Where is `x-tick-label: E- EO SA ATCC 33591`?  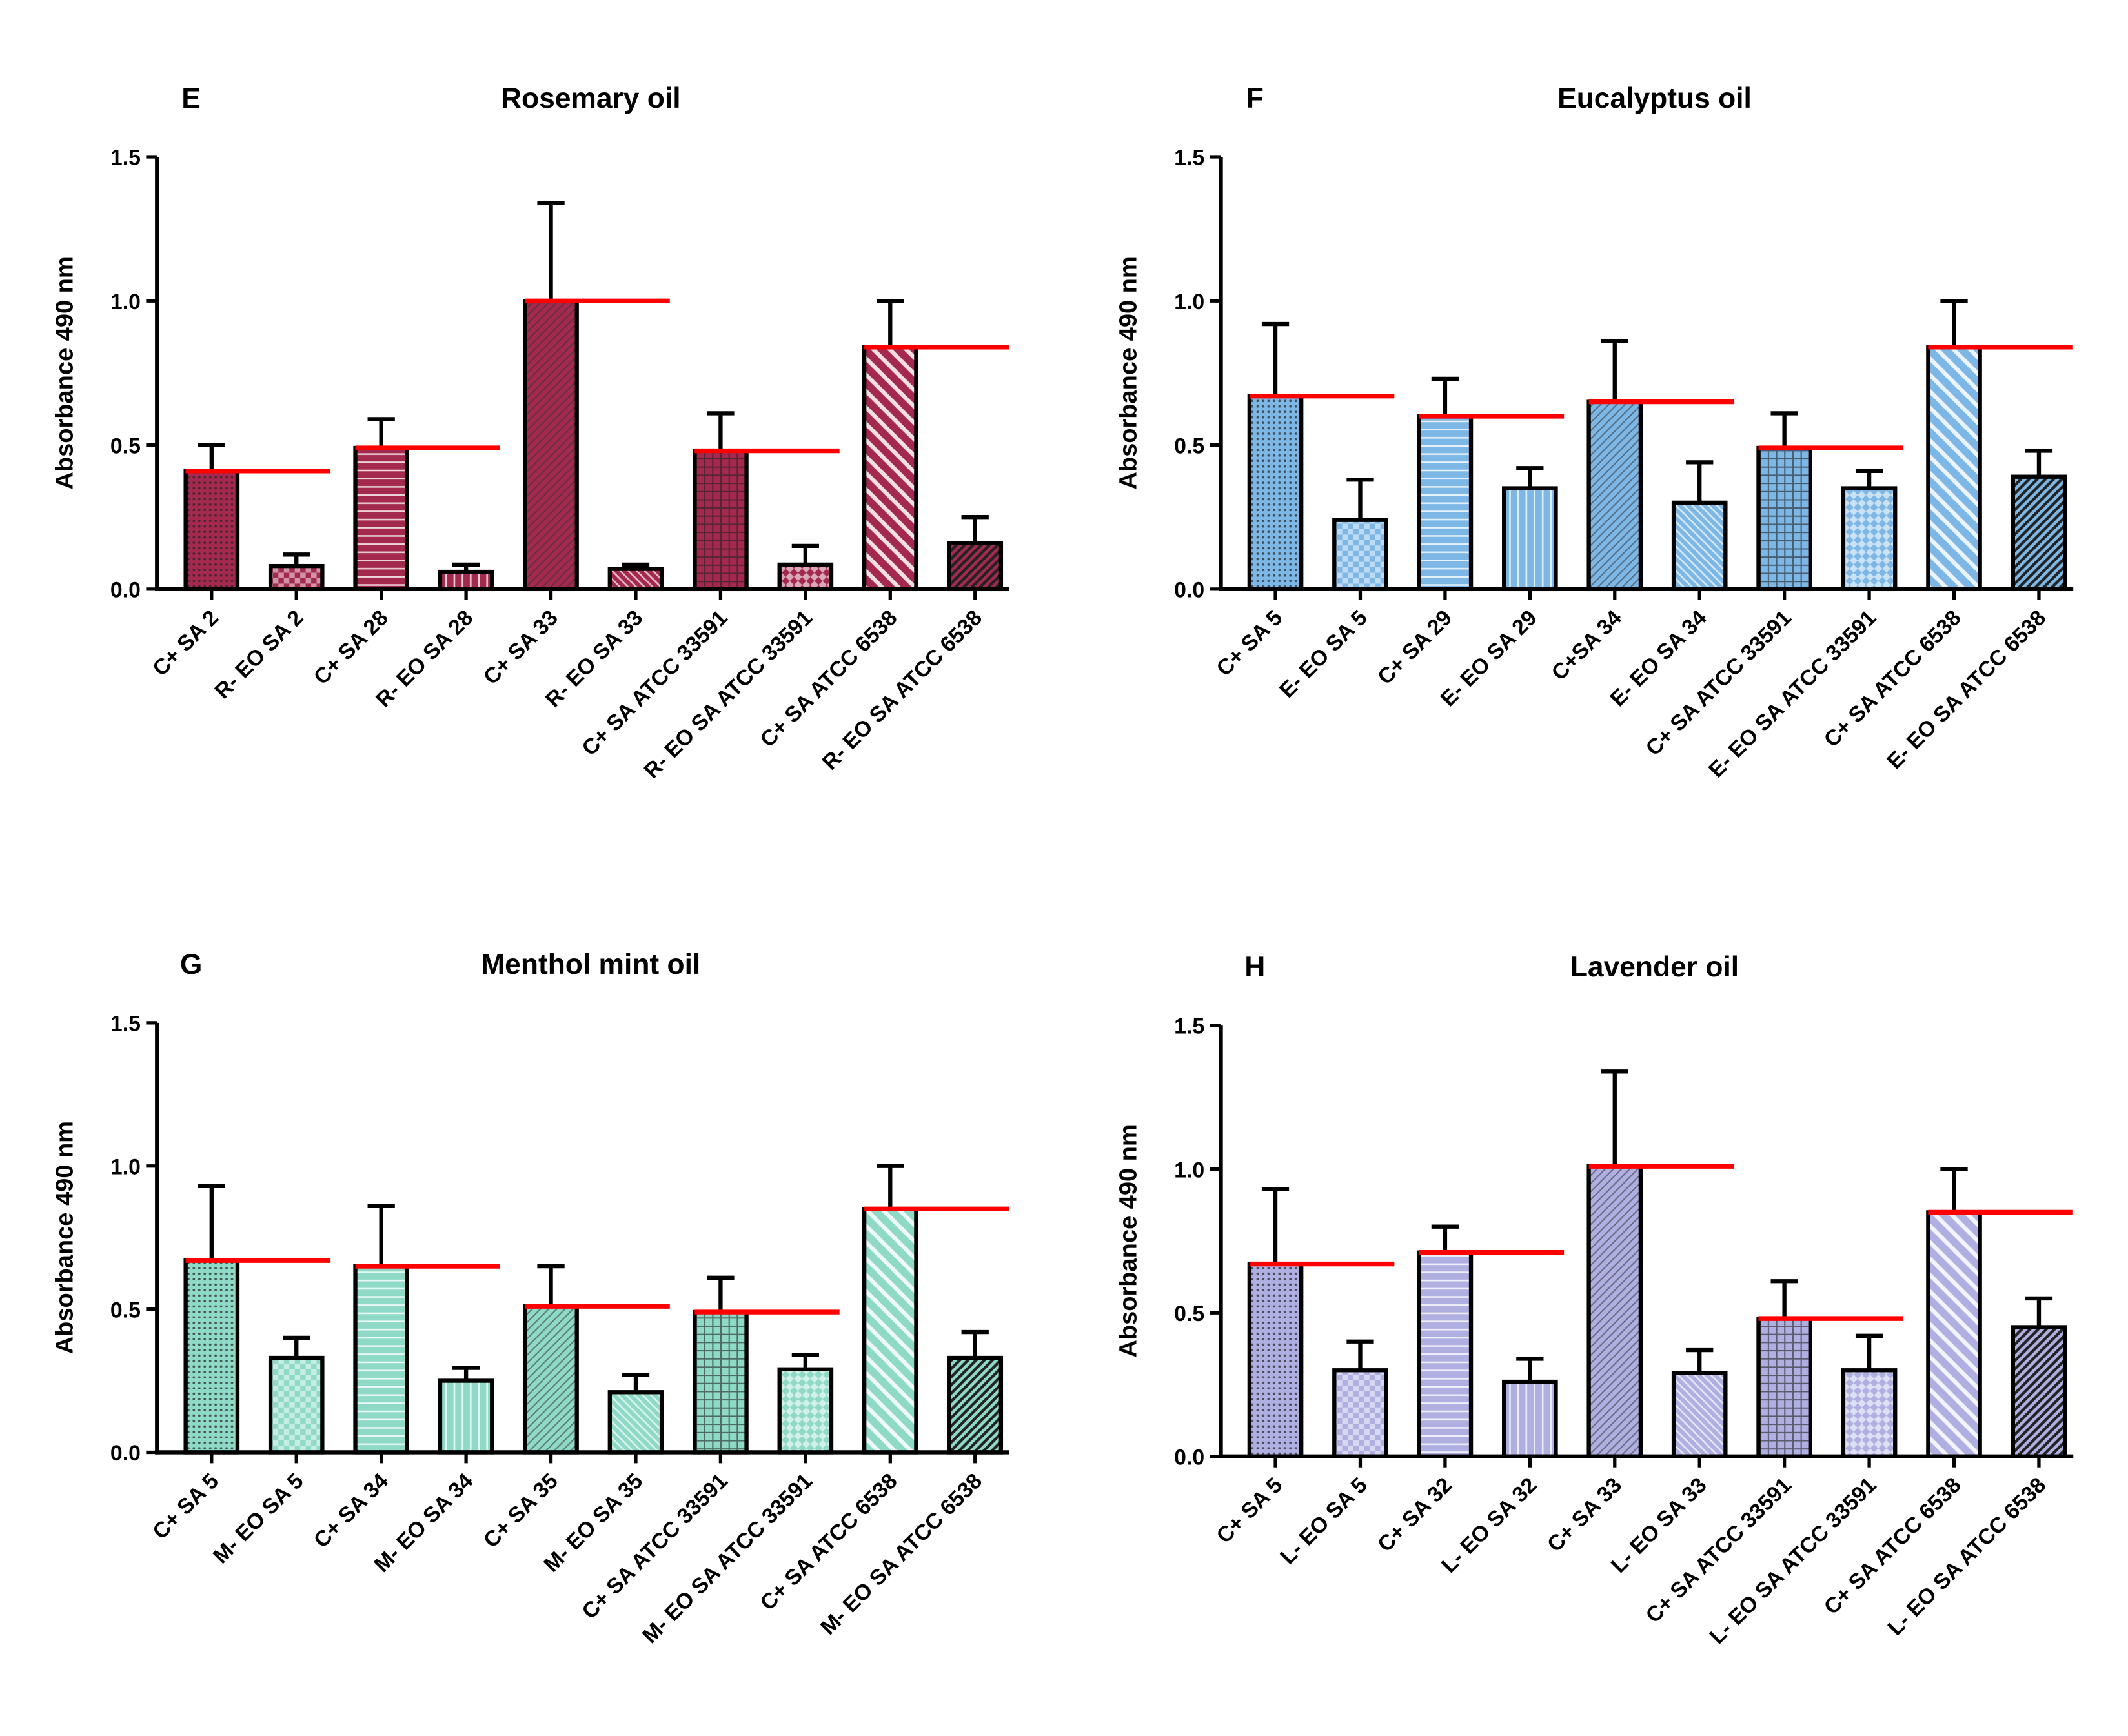 x-tick-label: E- EO SA ATCC 33591 is located at coordinates (1793, 694).